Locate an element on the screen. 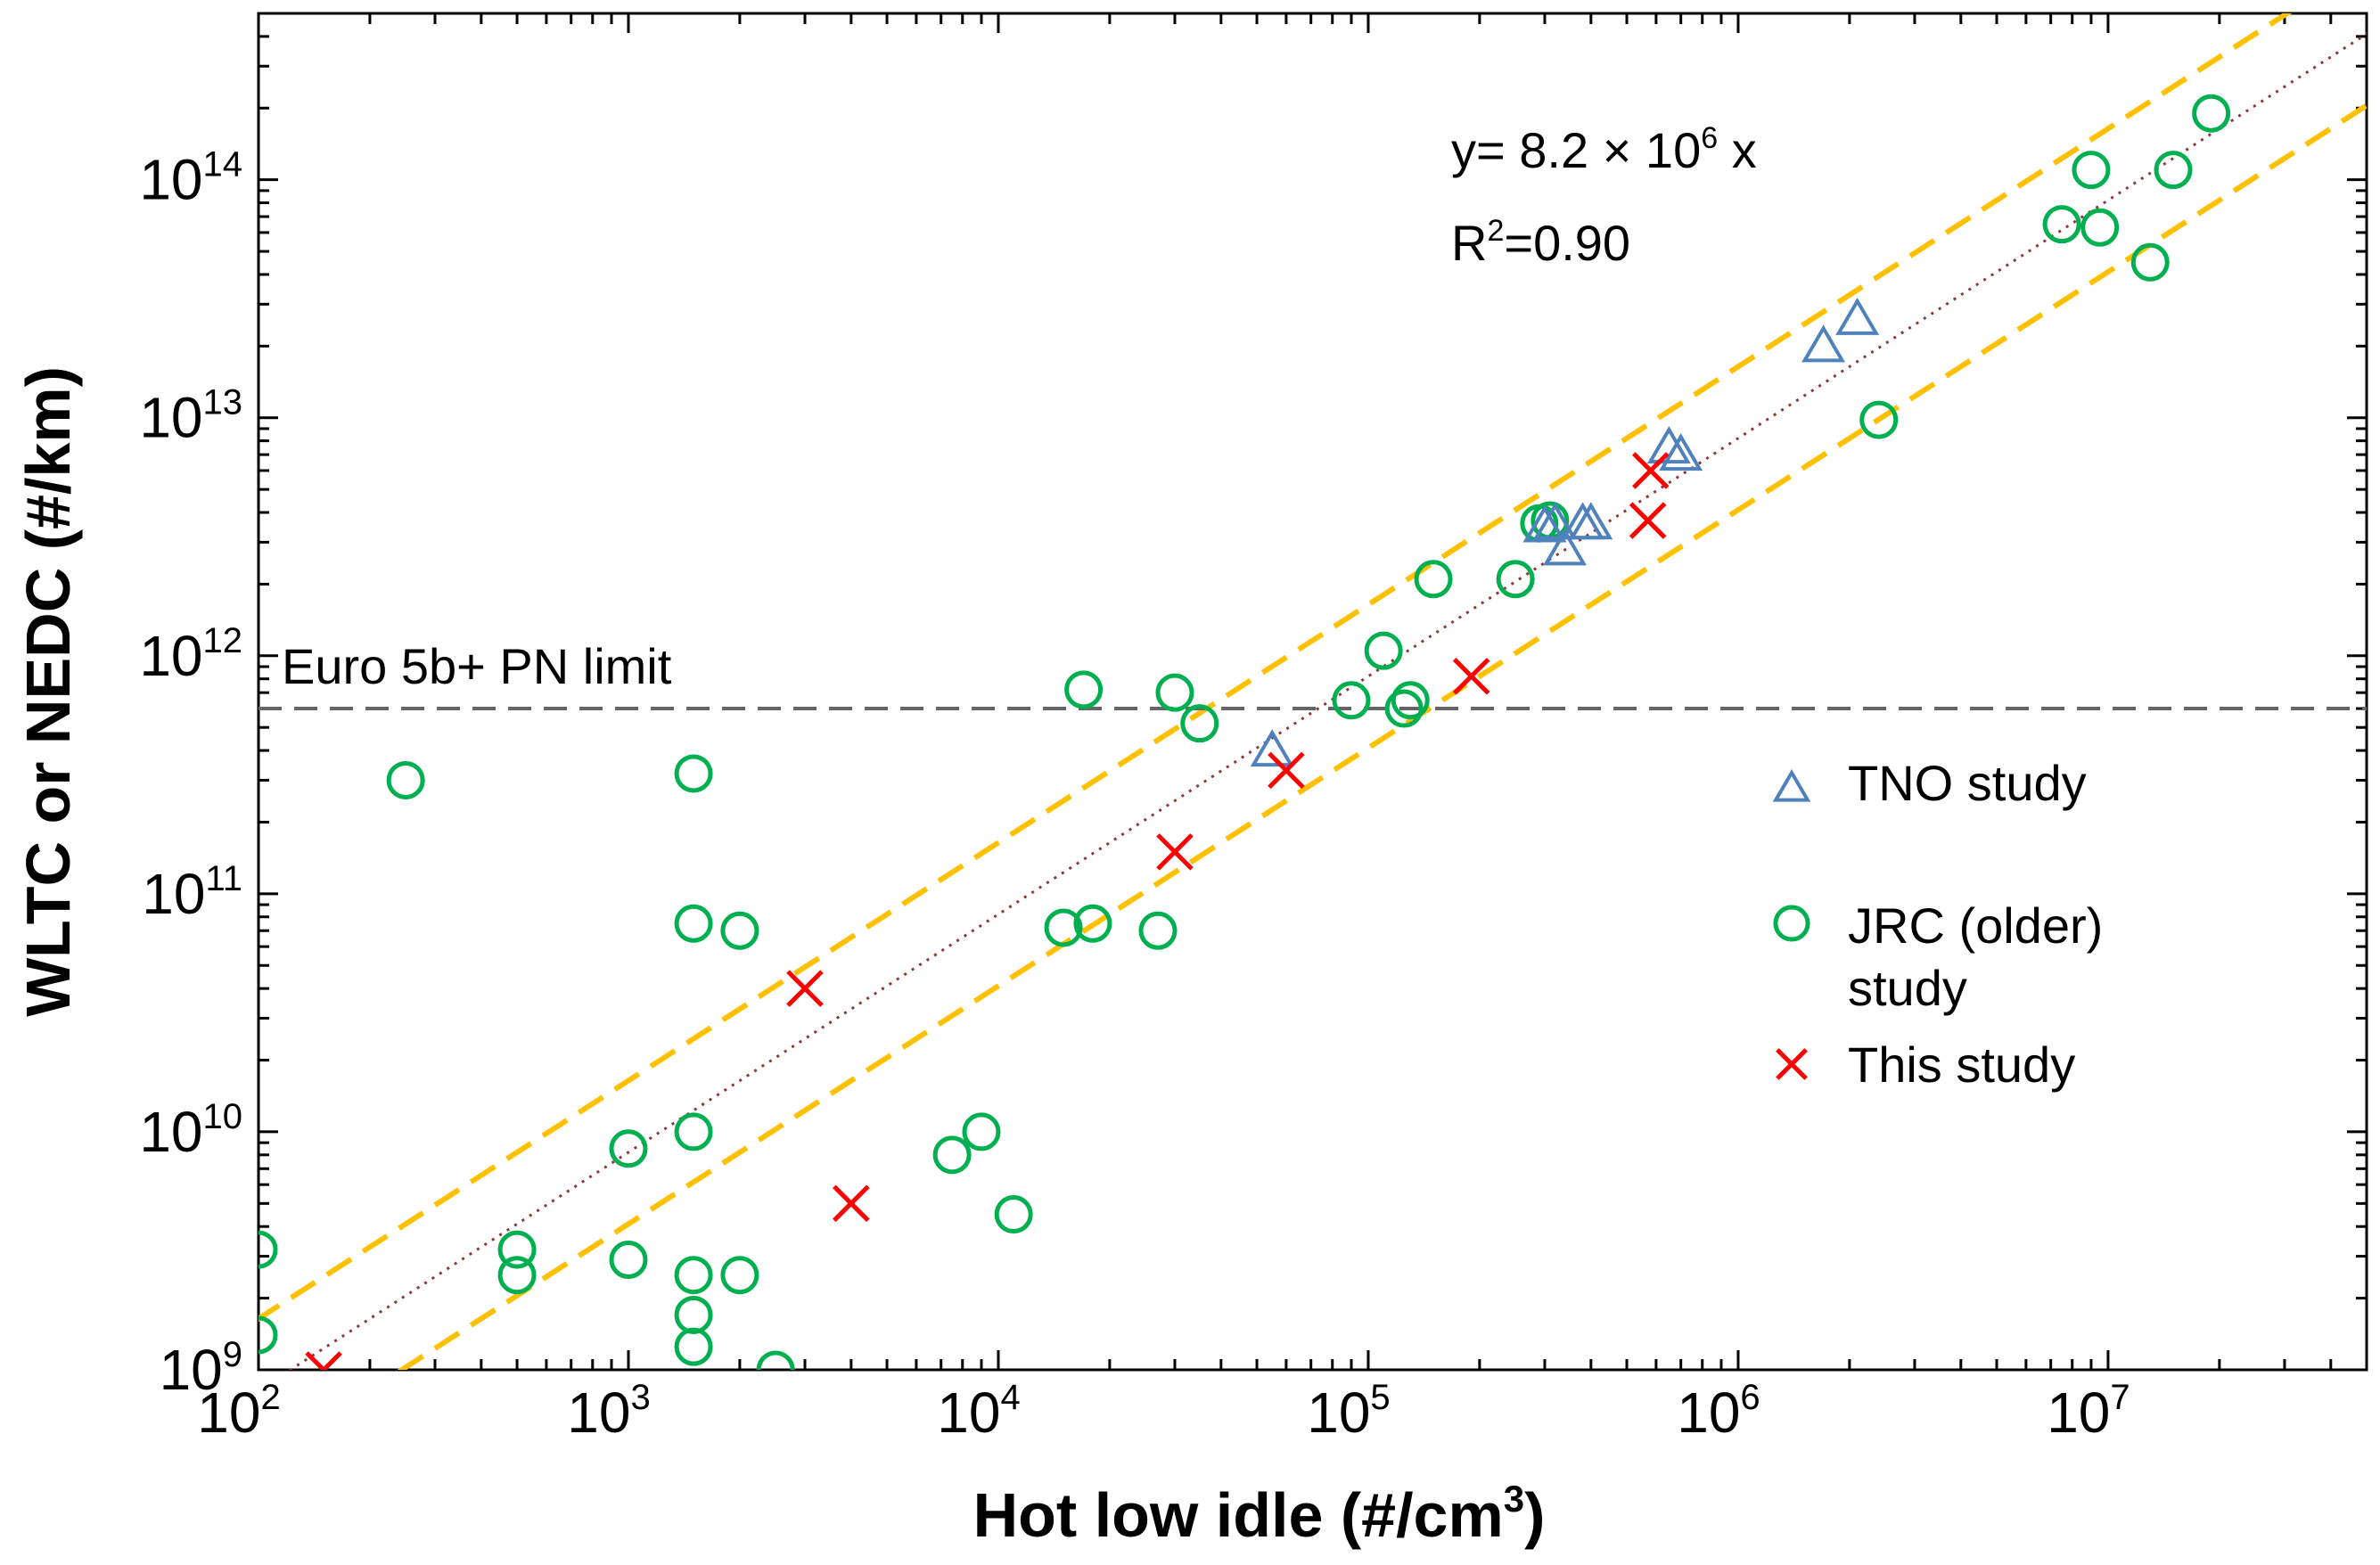  x-axis-title-end: ) is located at coordinates (1534, 1515).